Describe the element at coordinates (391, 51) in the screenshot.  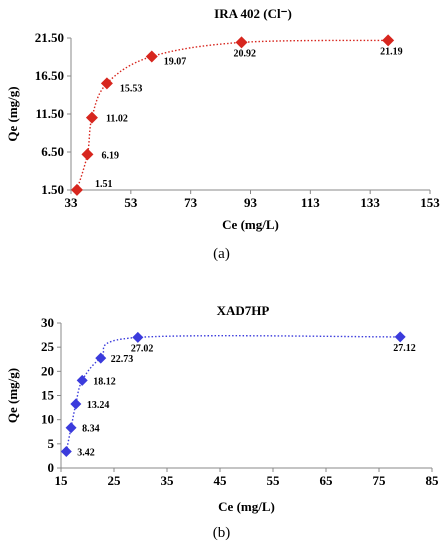
I see `data-label: 21.19` at that location.